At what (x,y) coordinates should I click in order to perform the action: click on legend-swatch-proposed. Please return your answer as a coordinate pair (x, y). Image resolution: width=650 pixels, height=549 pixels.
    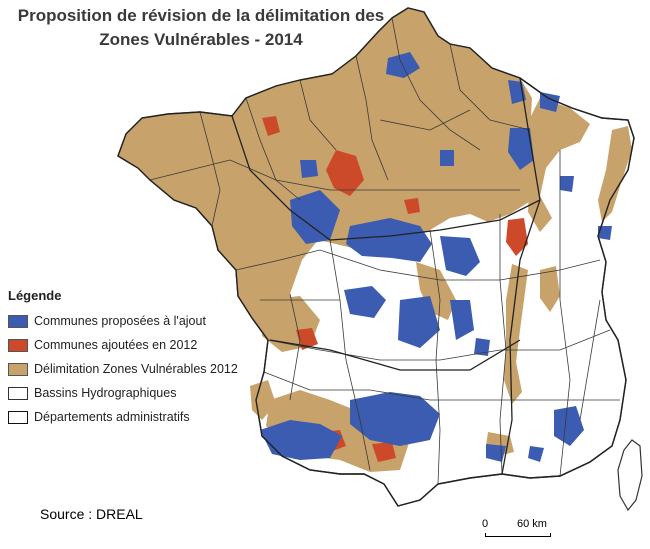
    Looking at the image, I should click on (18, 321).